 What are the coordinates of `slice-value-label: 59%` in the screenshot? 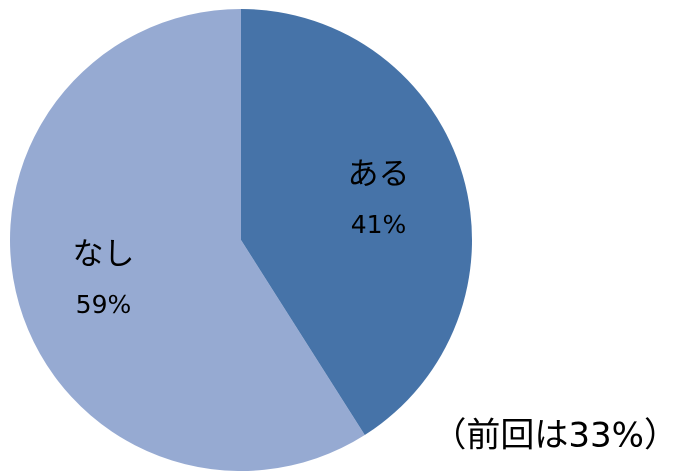 It's located at (104, 304).